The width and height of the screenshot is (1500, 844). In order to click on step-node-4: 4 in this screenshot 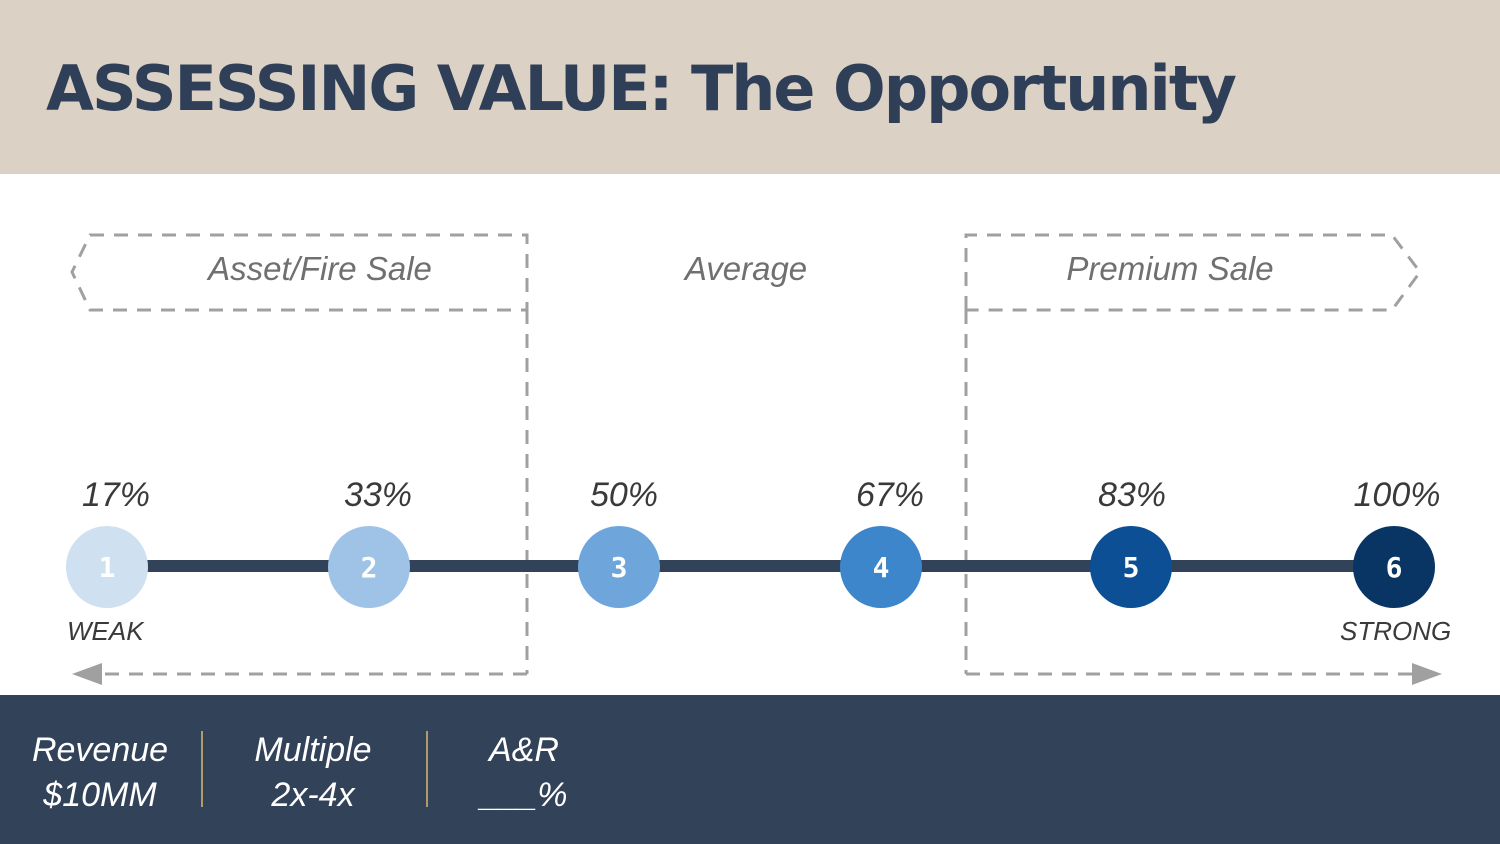, I will do `click(881, 567)`.